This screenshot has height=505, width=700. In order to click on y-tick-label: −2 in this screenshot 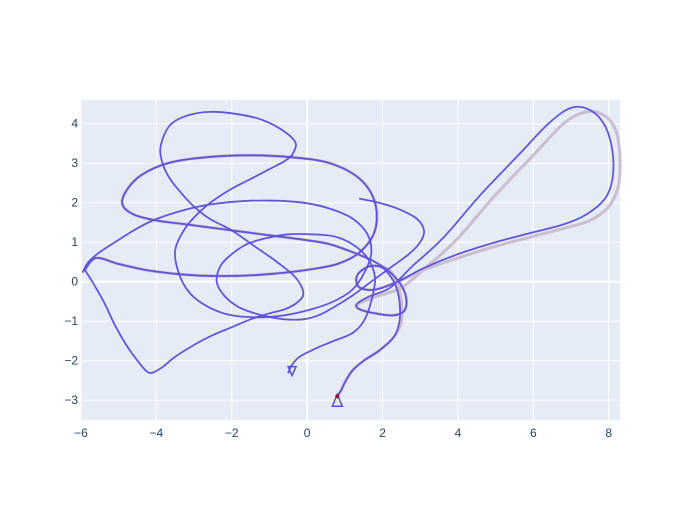, I will do `click(71, 361)`.